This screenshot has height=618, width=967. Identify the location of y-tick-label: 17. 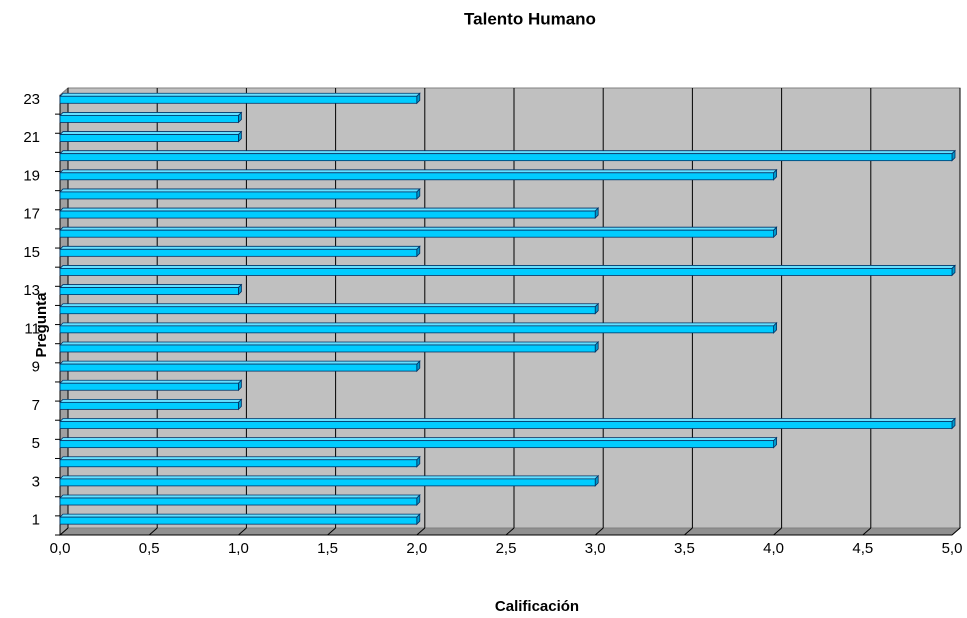
(31, 214).